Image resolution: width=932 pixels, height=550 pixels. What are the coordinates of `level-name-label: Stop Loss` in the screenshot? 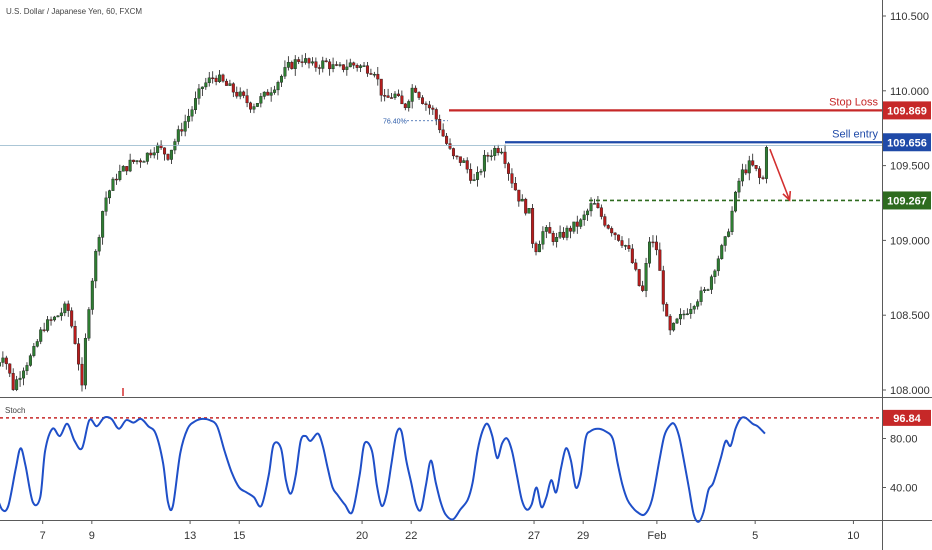 It's located at (853, 102).